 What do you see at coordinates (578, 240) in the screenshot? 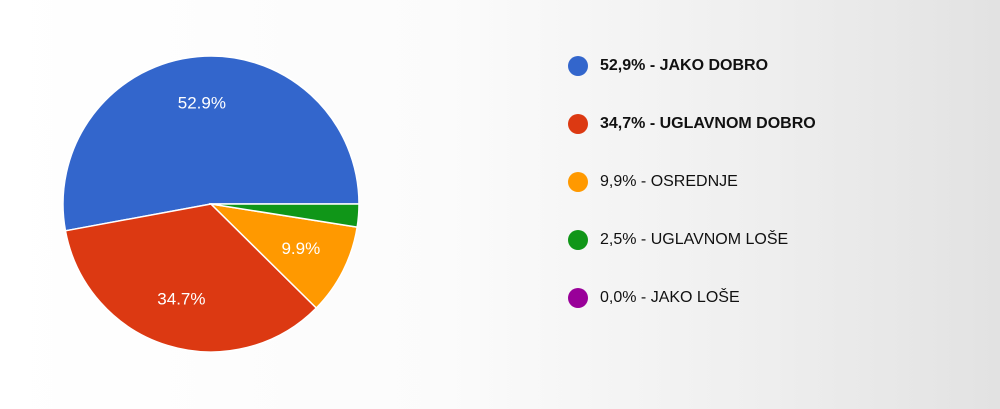
I see `legend-dot-uglavnom-lose` at bounding box center [578, 240].